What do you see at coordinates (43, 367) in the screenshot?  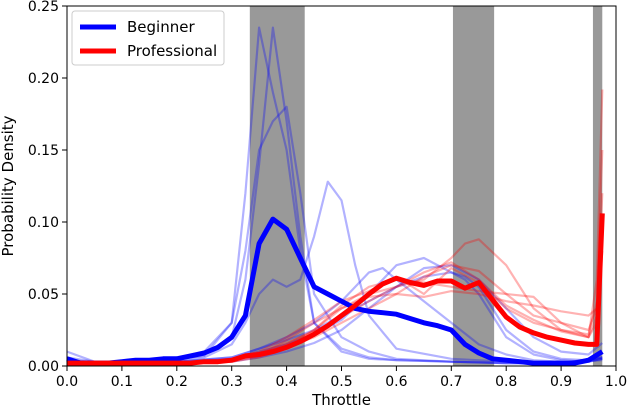 I see `y-tick-label: 0.00` at bounding box center [43, 367].